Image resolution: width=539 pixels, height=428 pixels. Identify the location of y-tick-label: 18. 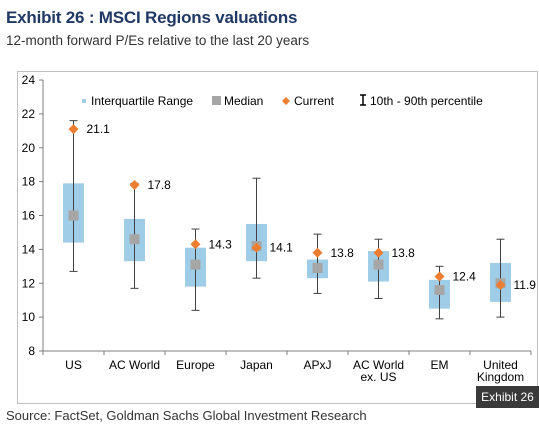
(29, 182).